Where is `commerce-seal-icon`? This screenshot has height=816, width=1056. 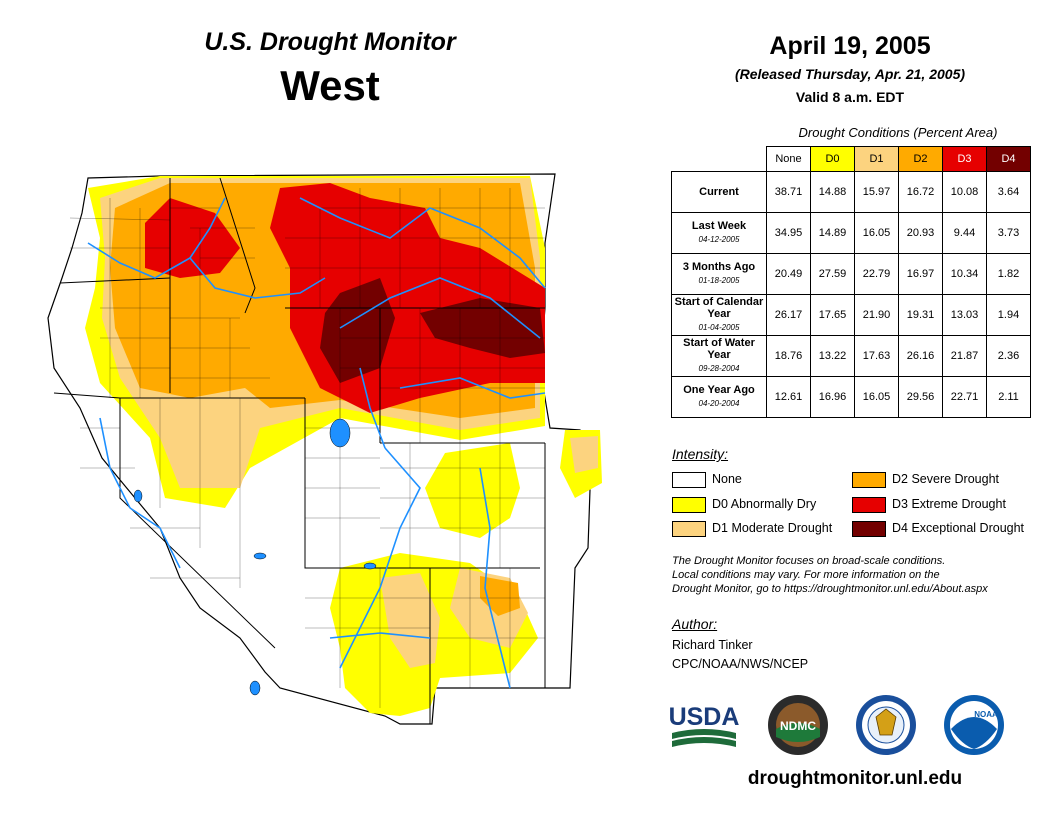
commerce-seal-icon is located at coordinates (886, 725).